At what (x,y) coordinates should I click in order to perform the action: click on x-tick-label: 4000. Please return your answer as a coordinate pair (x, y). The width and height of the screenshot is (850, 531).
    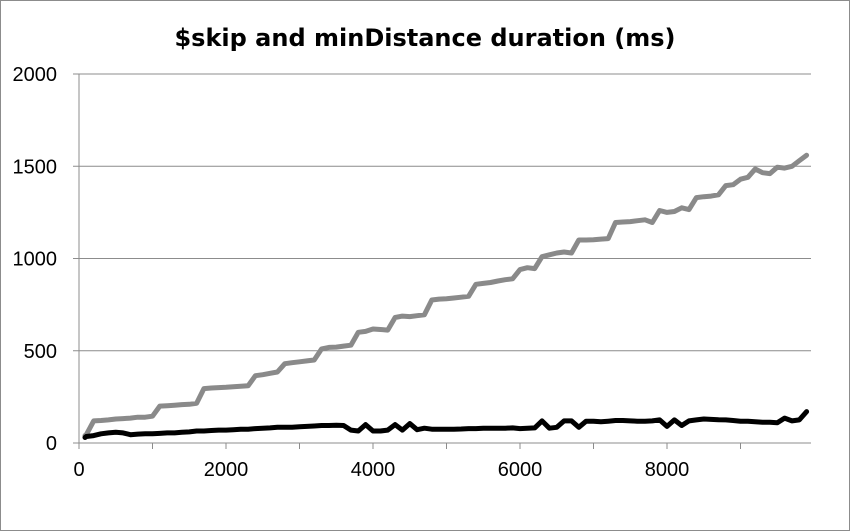
    Looking at the image, I should click on (373, 470).